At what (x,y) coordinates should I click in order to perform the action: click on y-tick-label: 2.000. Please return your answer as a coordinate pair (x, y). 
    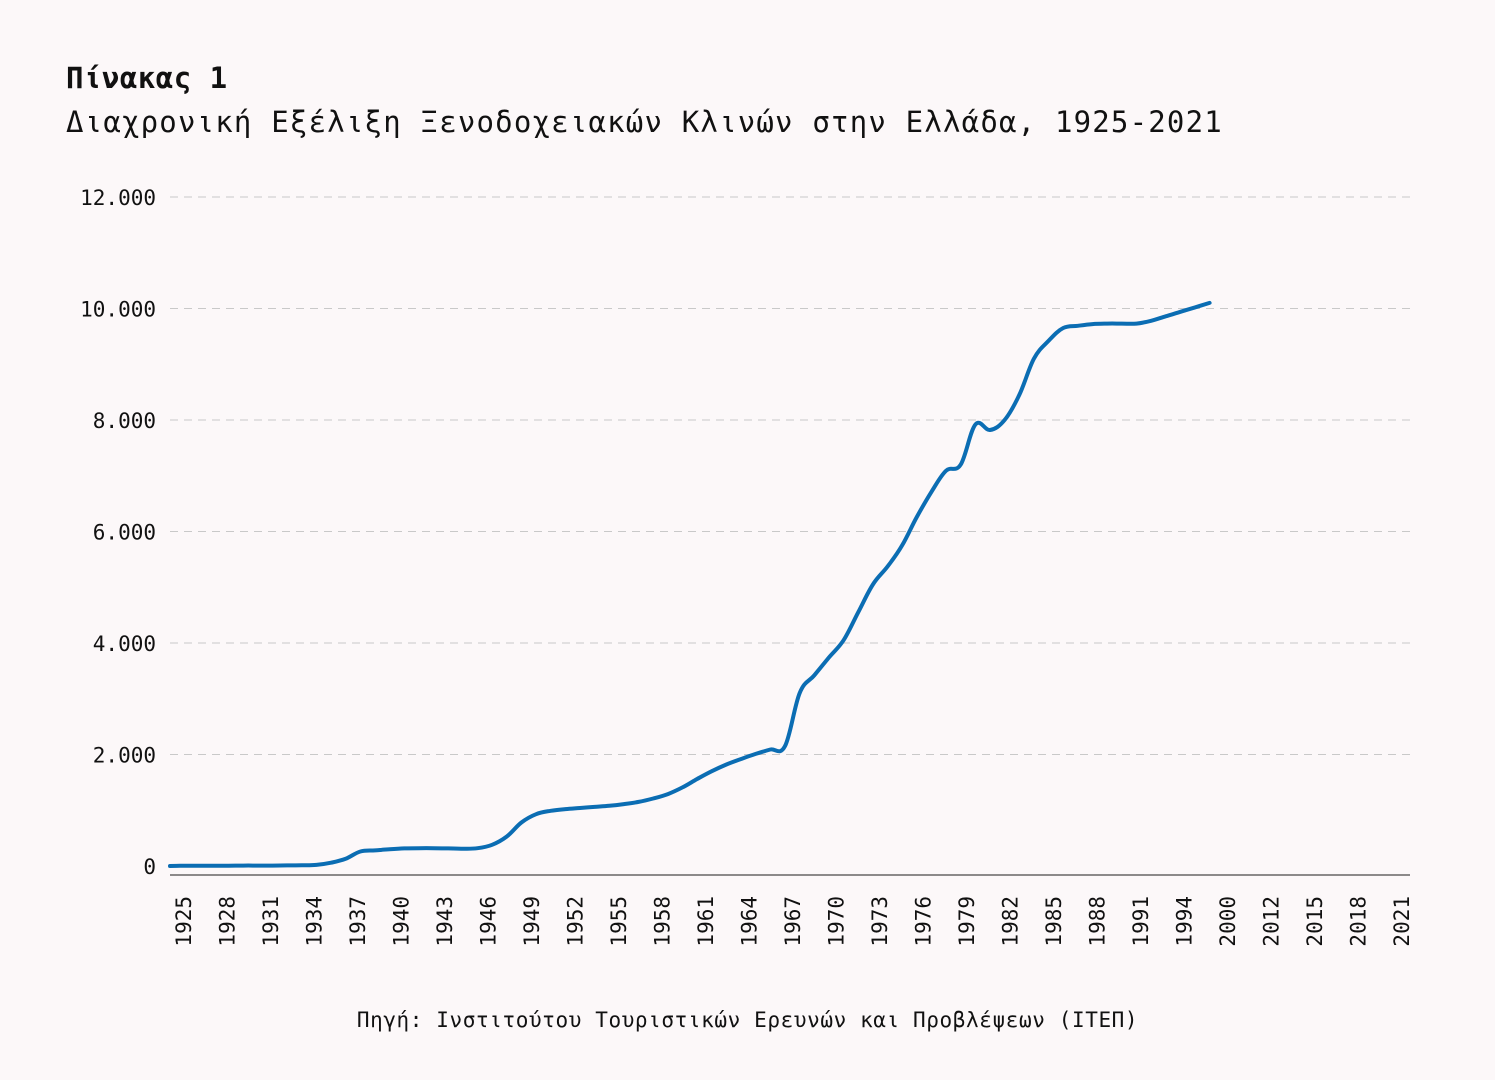
    Looking at the image, I should click on (124, 756).